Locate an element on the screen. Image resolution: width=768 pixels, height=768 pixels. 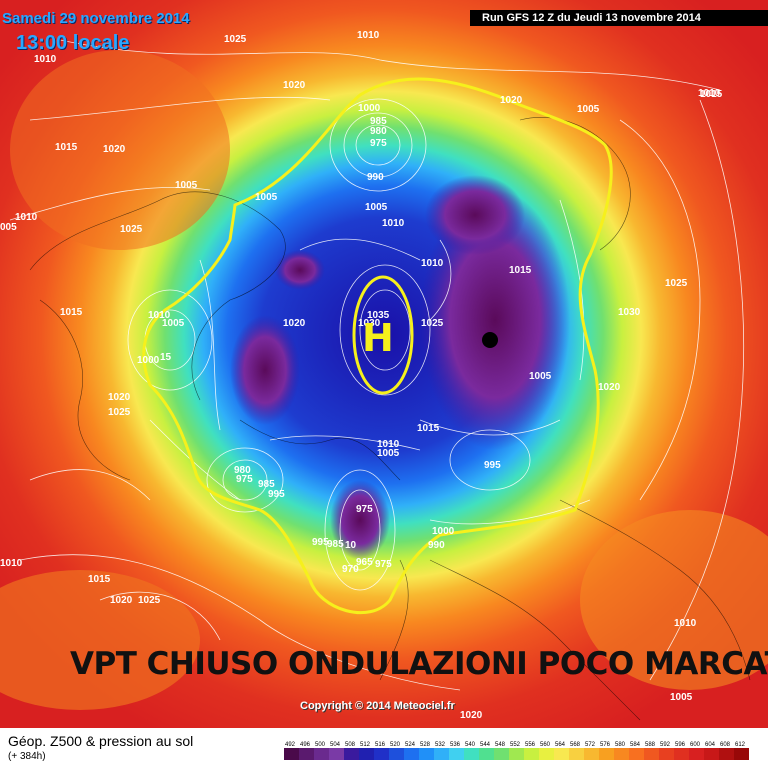
scale-label: 544 is located at coordinates (485, 745).